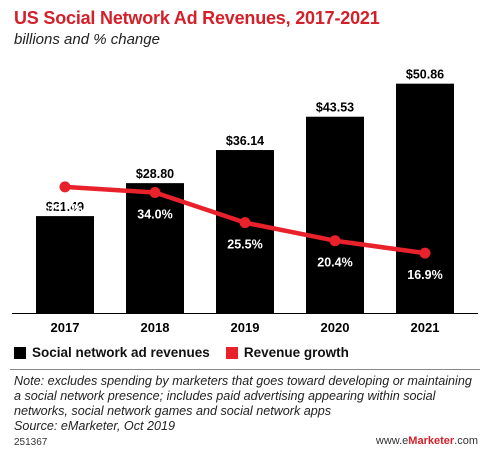 Image resolution: width=490 pixels, height=467 pixels. I want to click on site-accent: Marketer, so click(431, 441).